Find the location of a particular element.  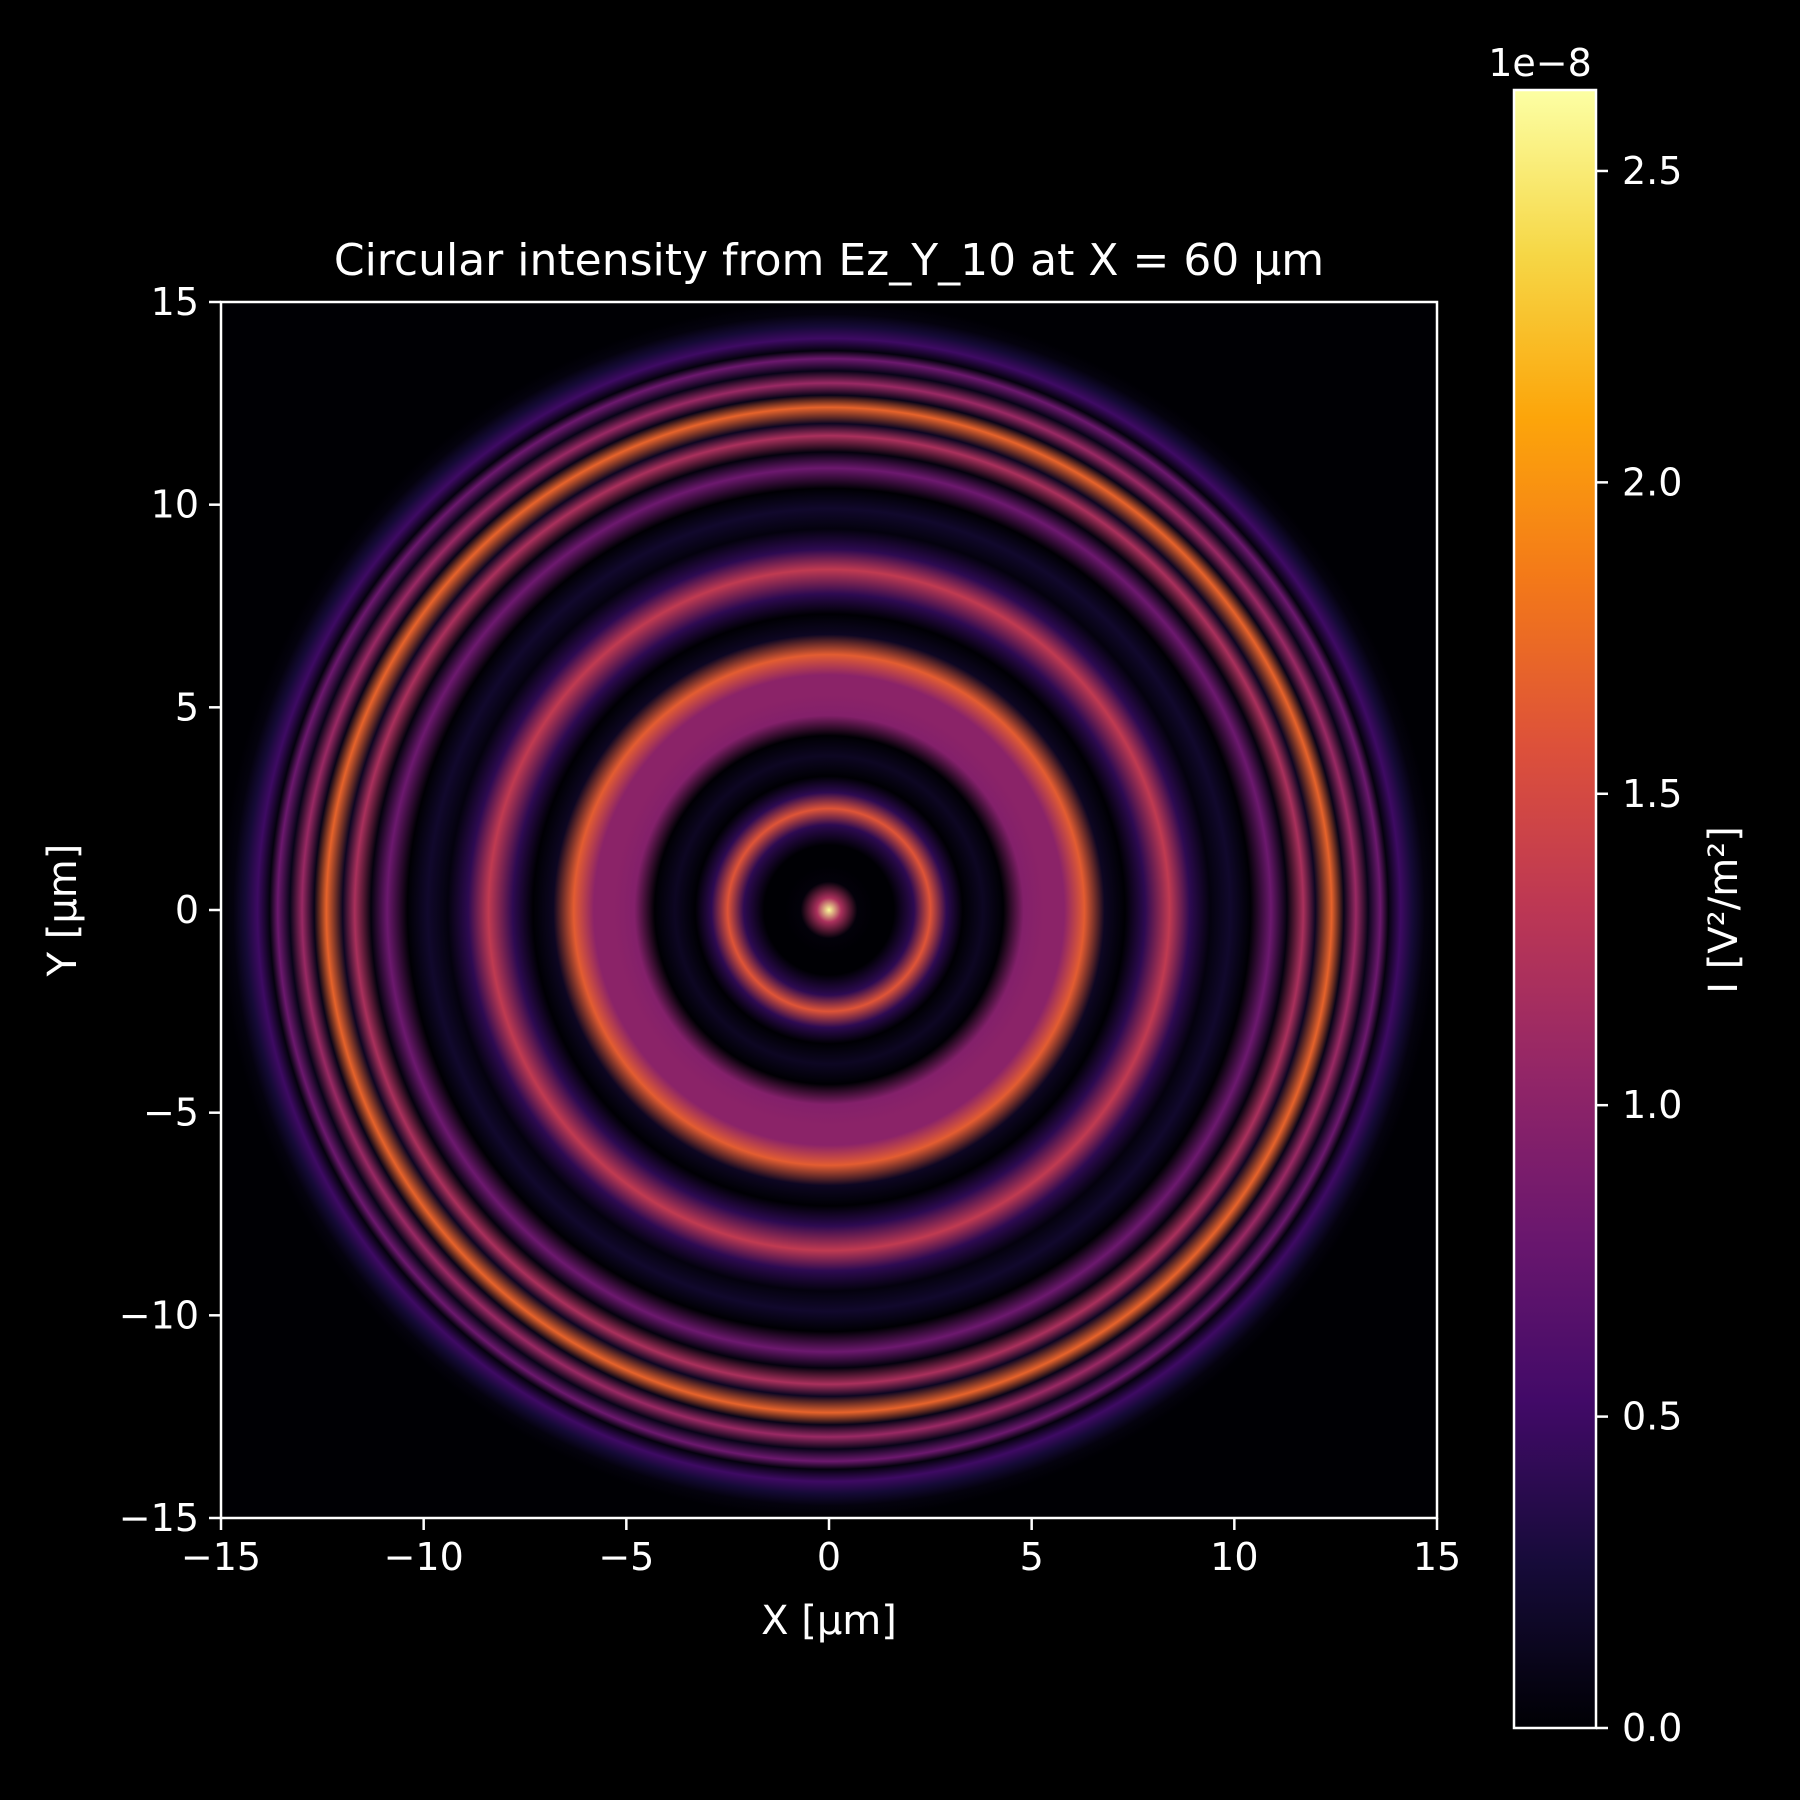

x-tick-label: −5 is located at coordinates (626, 1557).